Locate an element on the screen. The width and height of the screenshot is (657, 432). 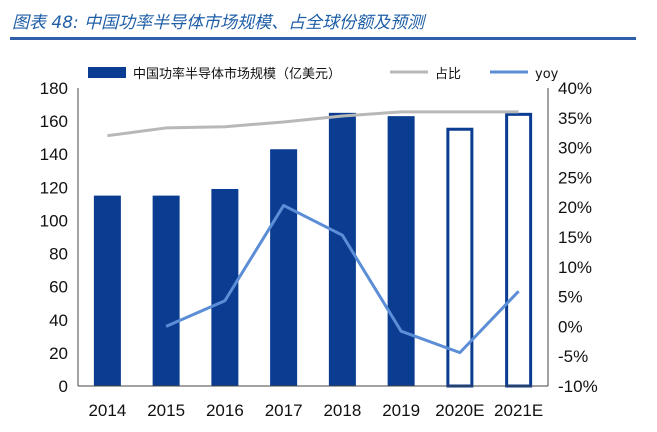
y-right-tick-label: 10% is located at coordinates (575, 267).